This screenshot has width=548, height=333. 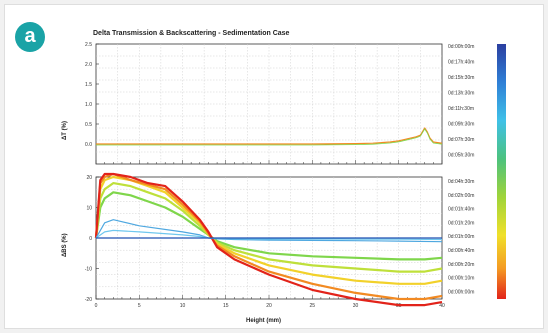 I want to click on legend-label: 0d:09h:30m, so click(x=461, y=125).